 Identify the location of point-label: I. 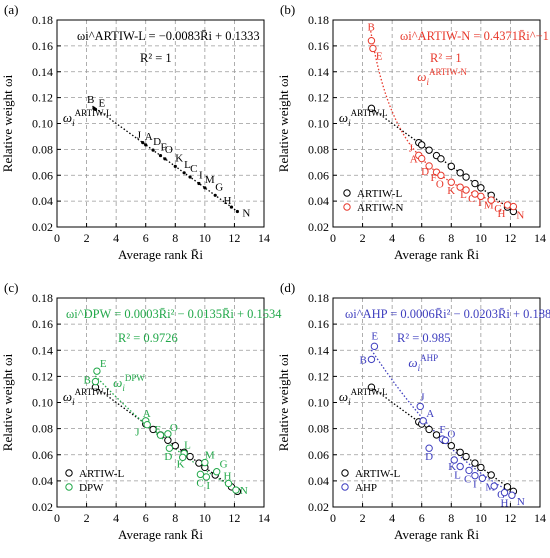
(475, 485).